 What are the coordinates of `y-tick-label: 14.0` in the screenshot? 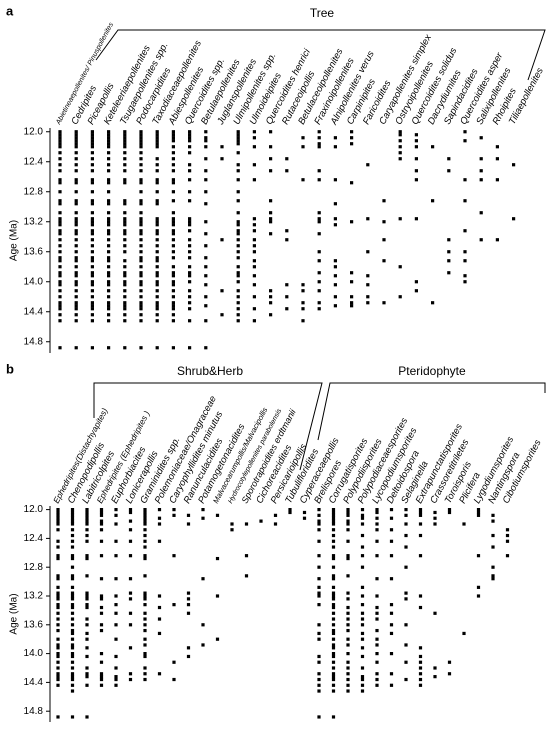 It's located at (34, 653).